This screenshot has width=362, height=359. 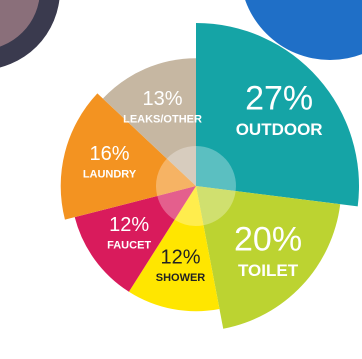 What do you see at coordinates (279, 129) in the screenshot?
I see `slice-label: OUTDOOR` at bounding box center [279, 129].